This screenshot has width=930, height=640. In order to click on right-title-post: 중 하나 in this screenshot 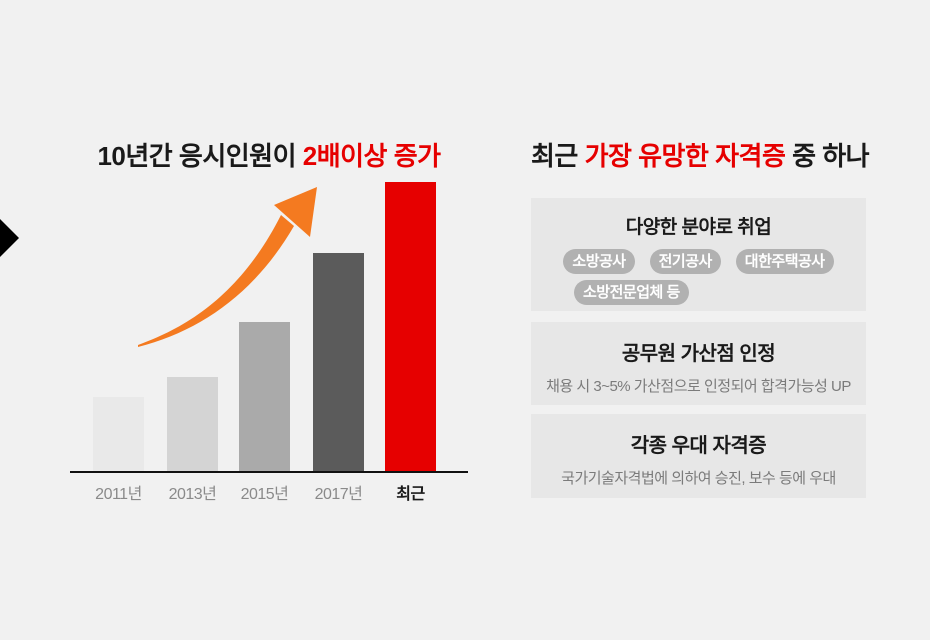, I will do `click(827, 156)`.